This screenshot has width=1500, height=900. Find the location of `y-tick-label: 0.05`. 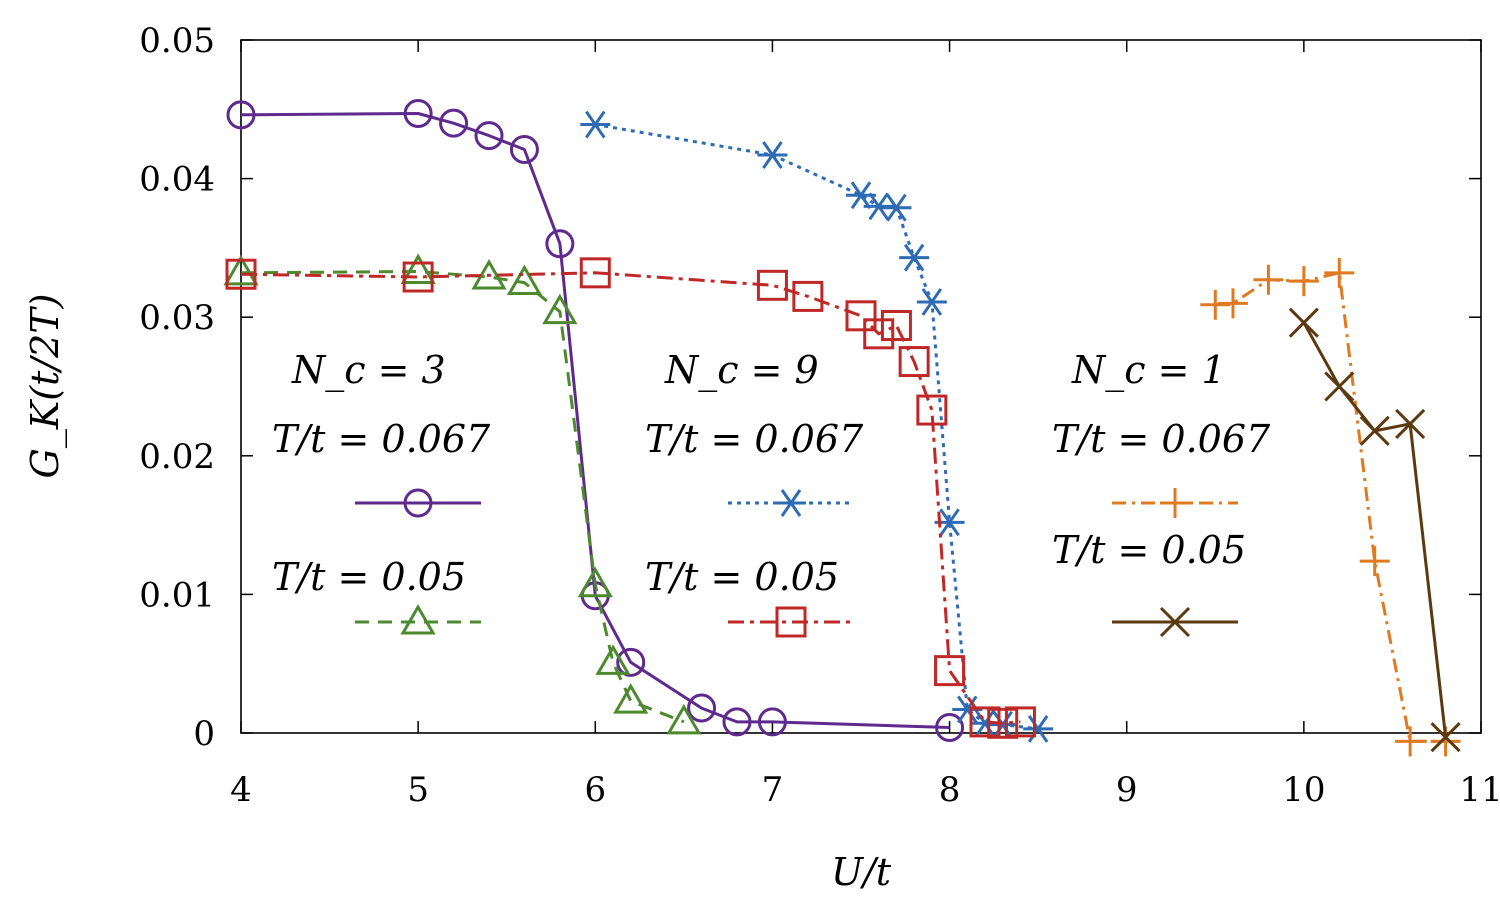

y-tick-label: 0.05 is located at coordinates (177, 41).